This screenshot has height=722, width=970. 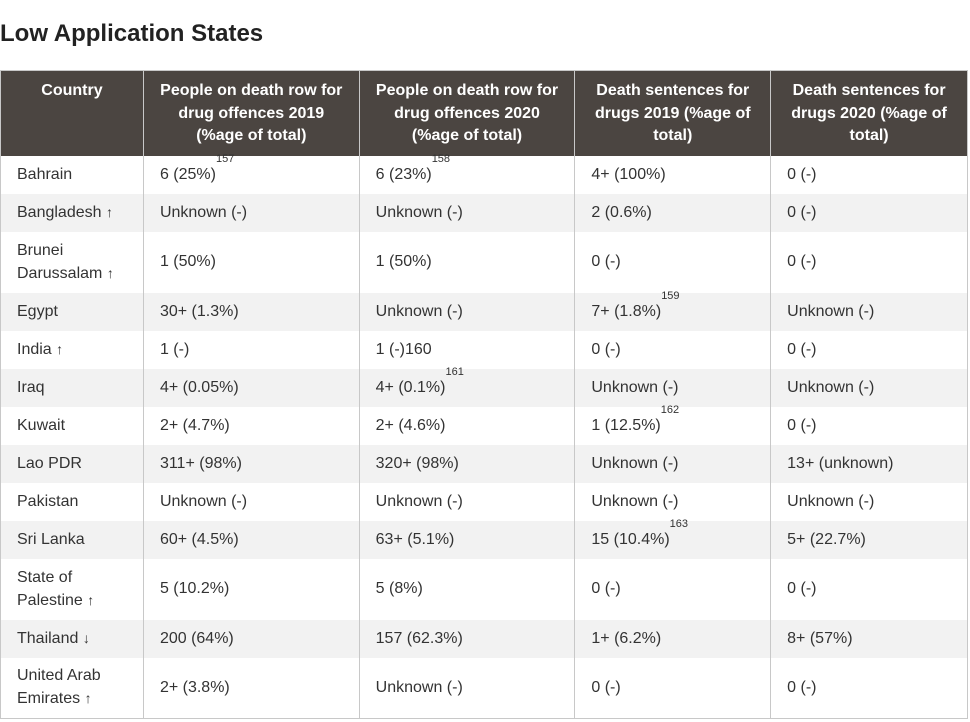 I want to click on value-cell: 2+ (3.8%), so click(x=251, y=688).